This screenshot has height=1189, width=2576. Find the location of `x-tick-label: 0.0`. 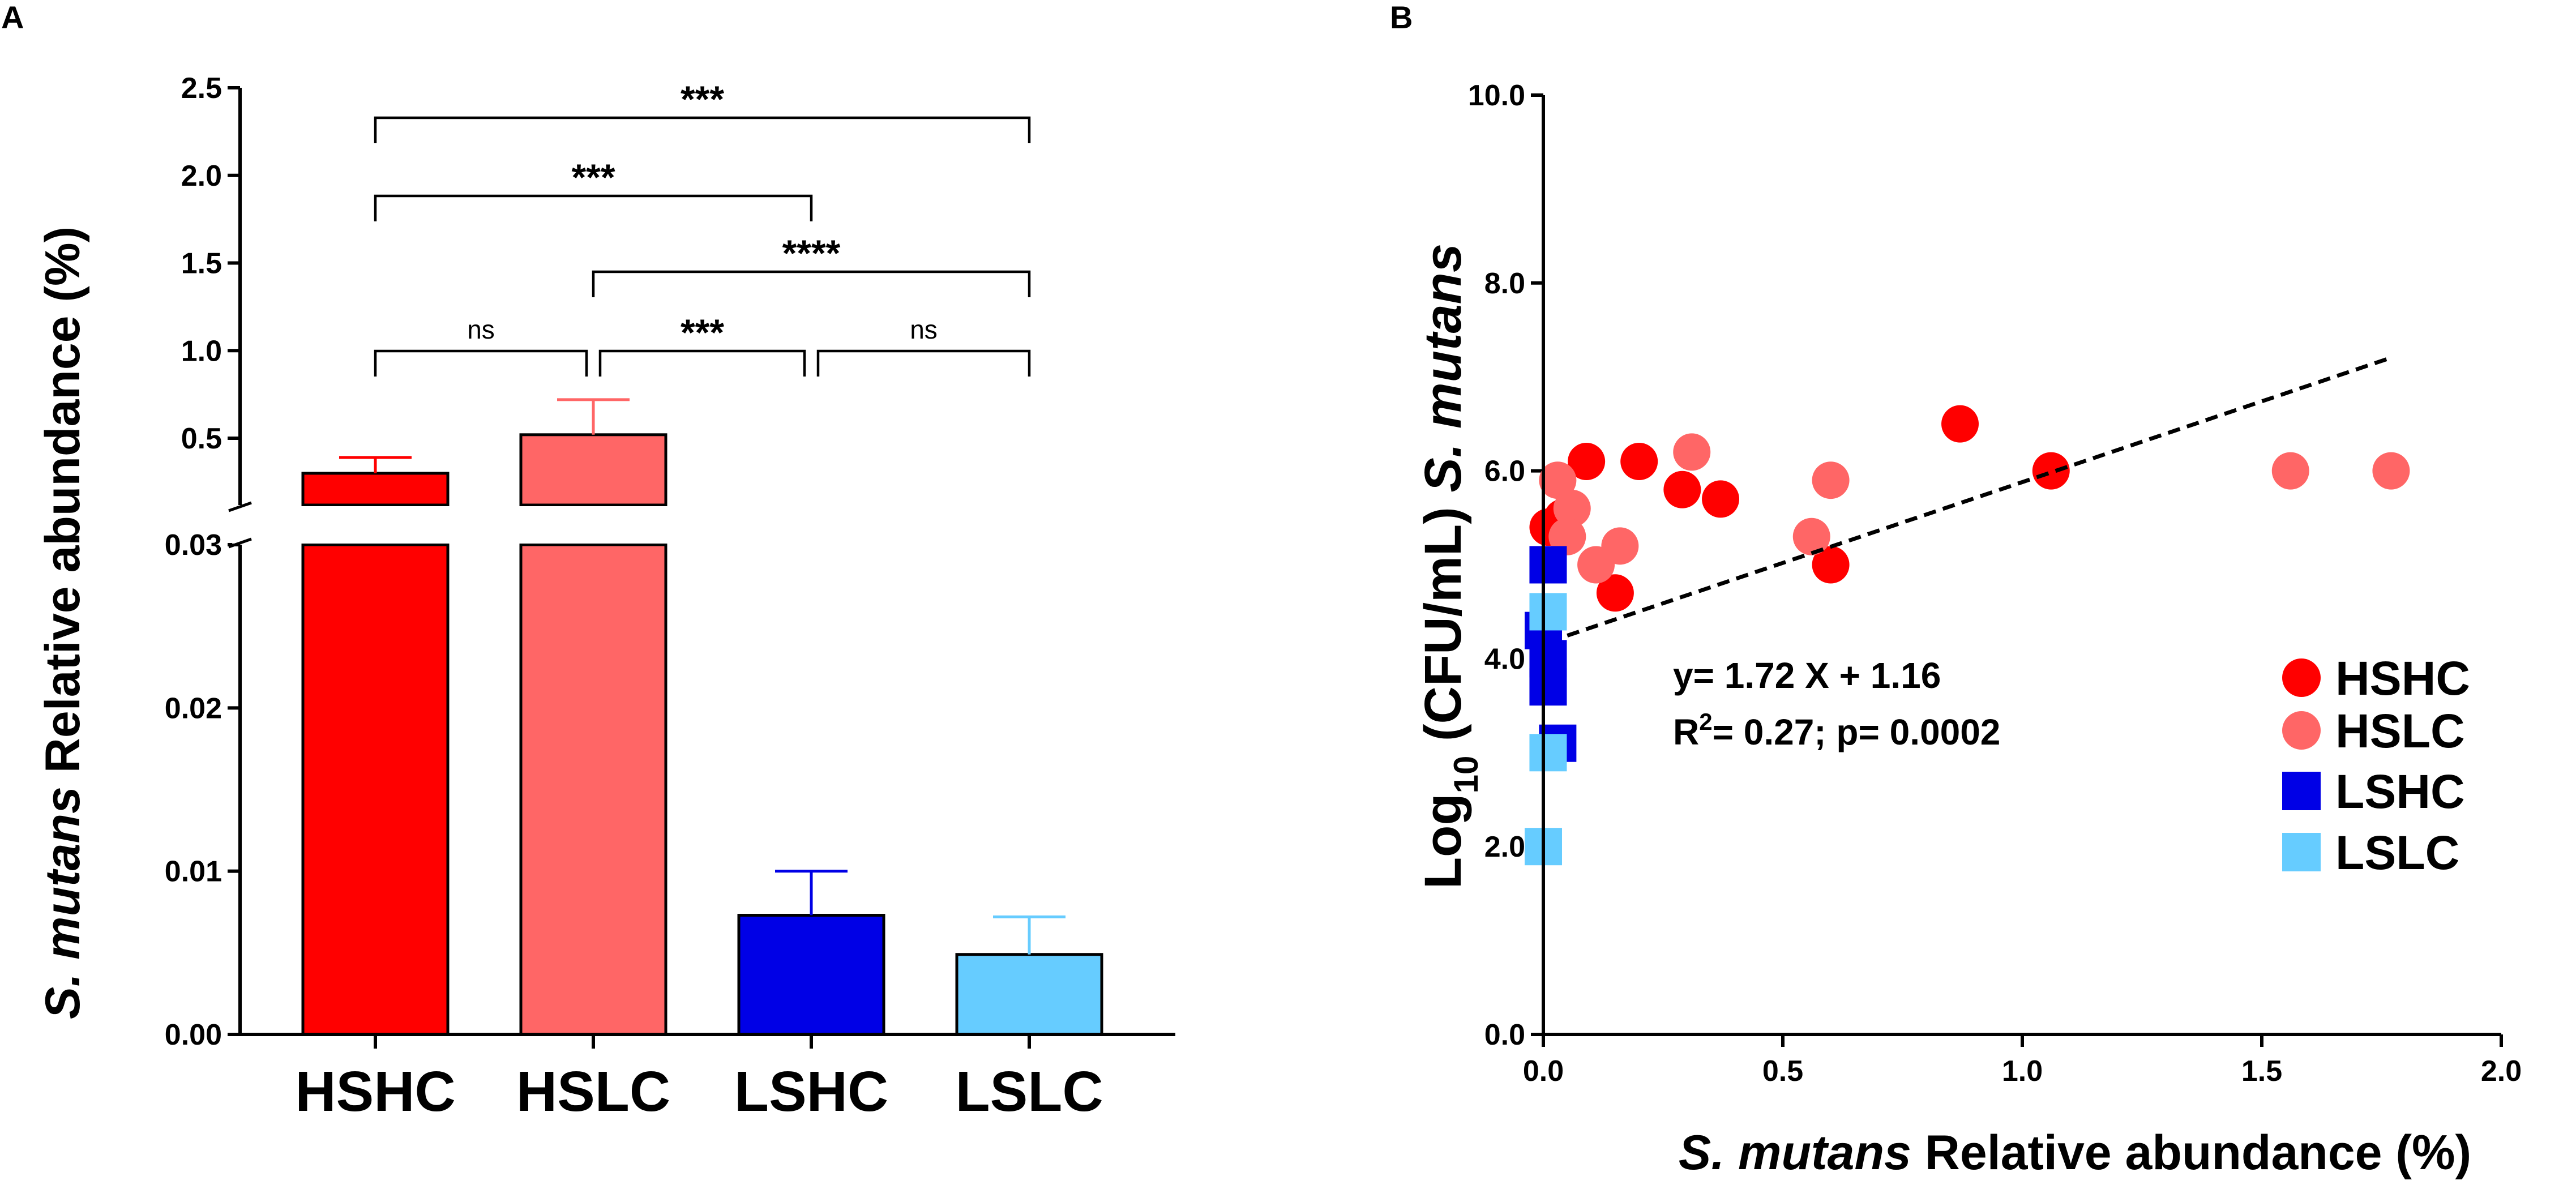

x-tick-label: 0.0 is located at coordinates (1543, 1072).